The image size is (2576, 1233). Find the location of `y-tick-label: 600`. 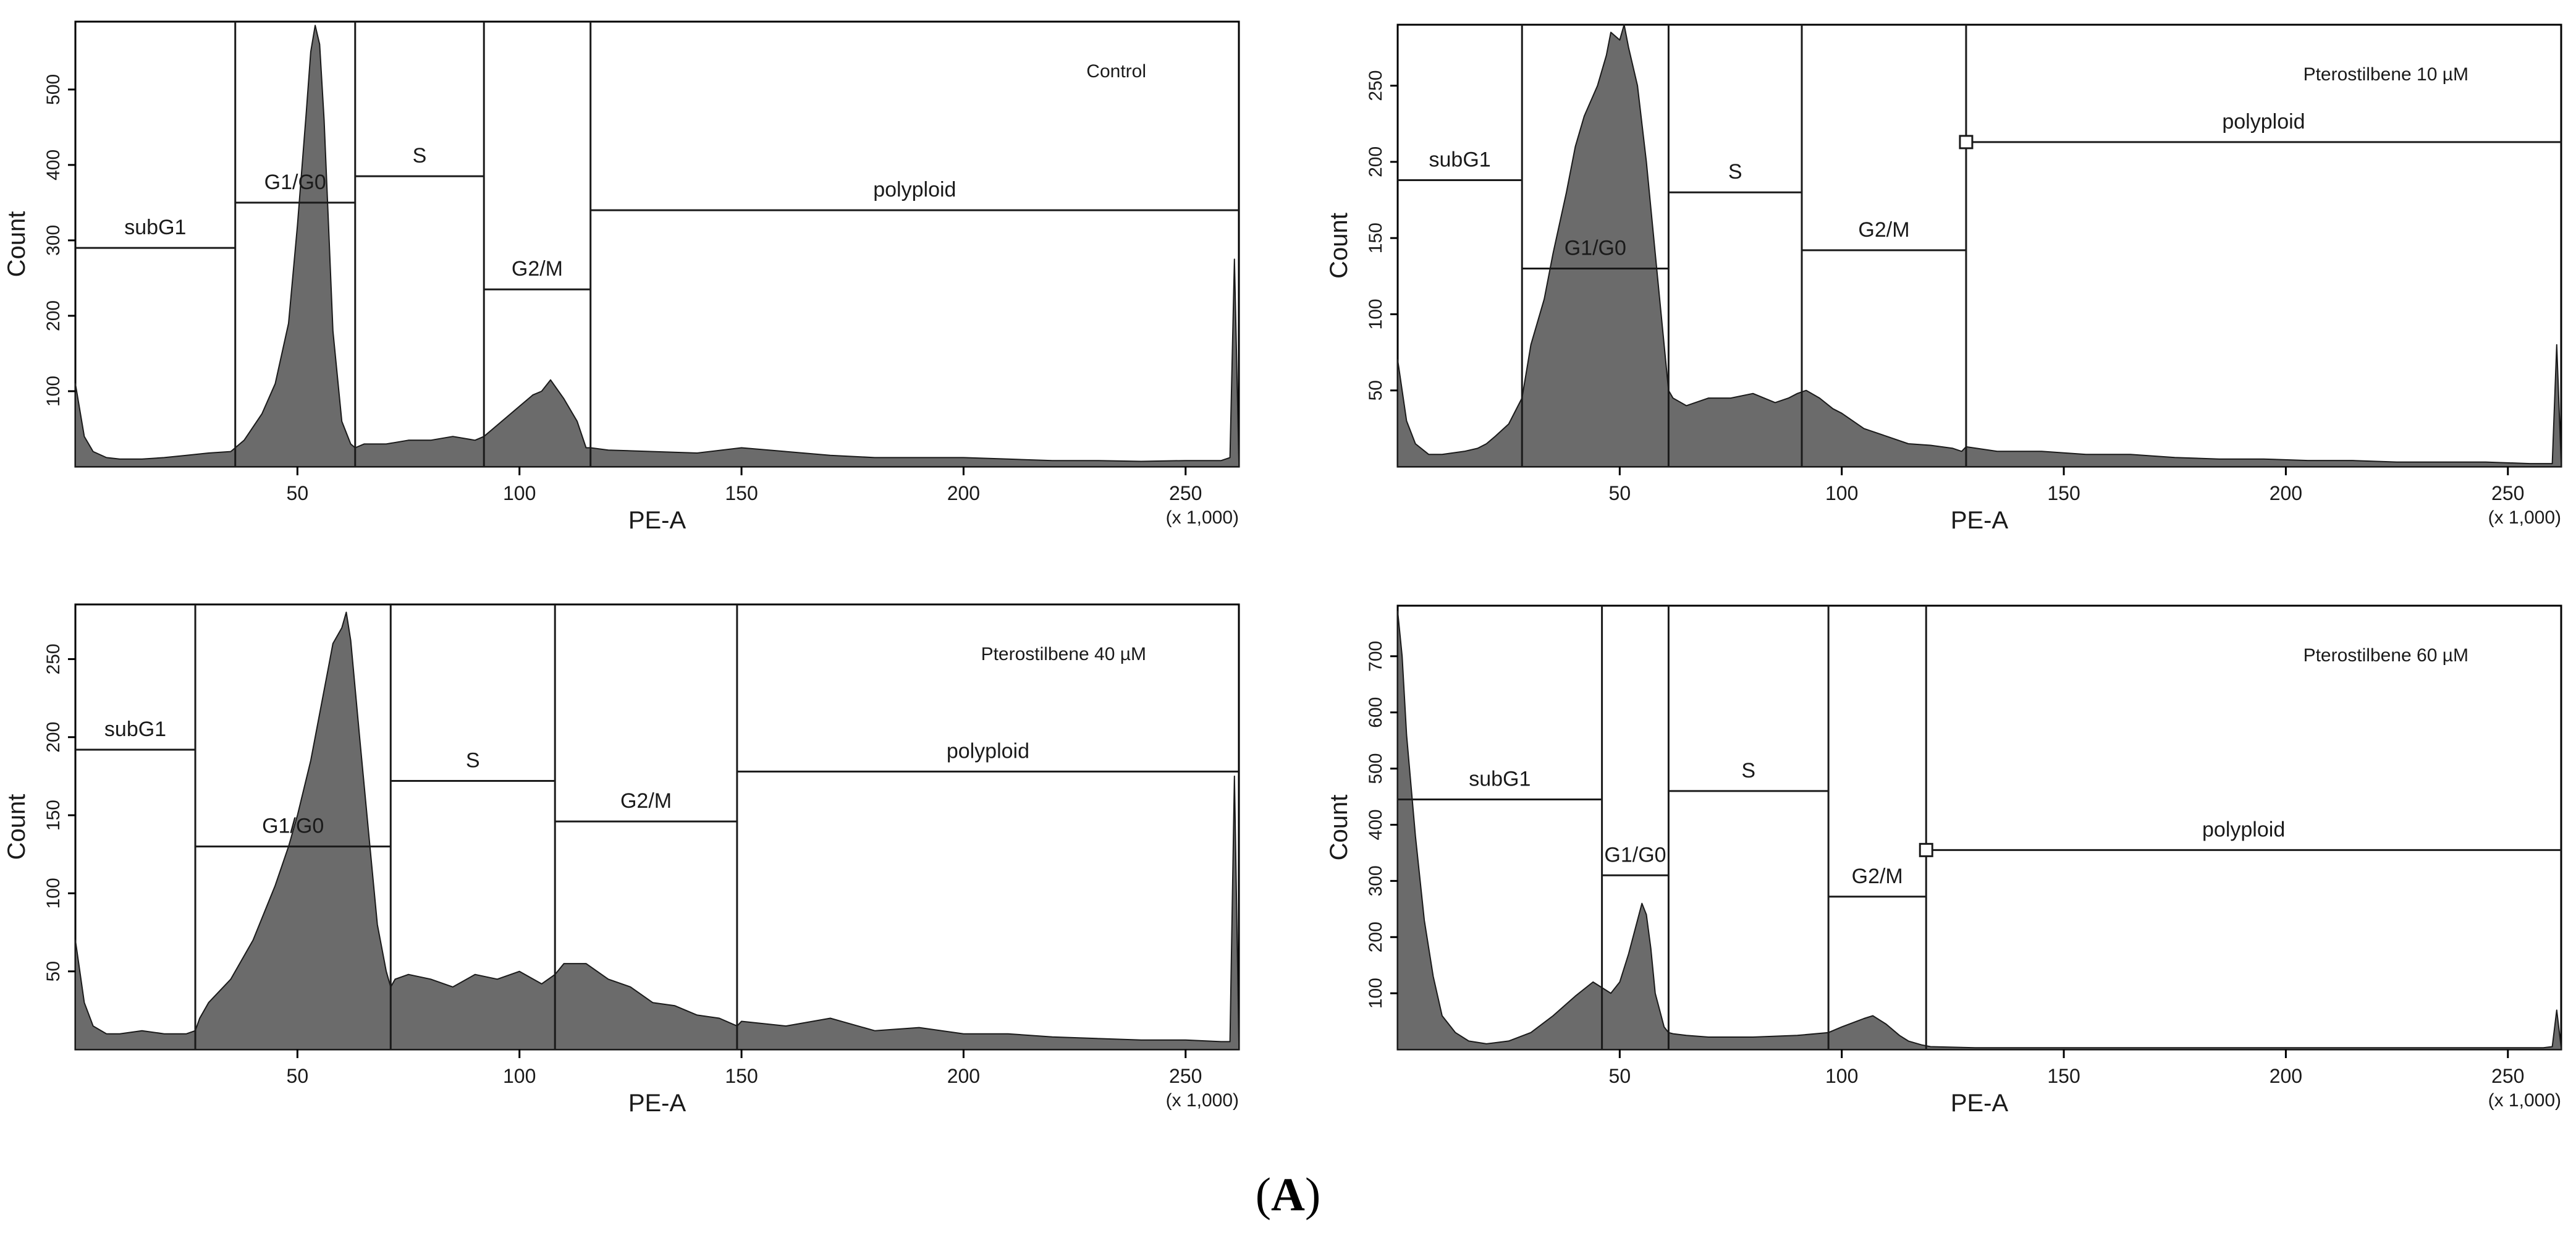

y-tick-label: 600 is located at coordinates (1376, 712).